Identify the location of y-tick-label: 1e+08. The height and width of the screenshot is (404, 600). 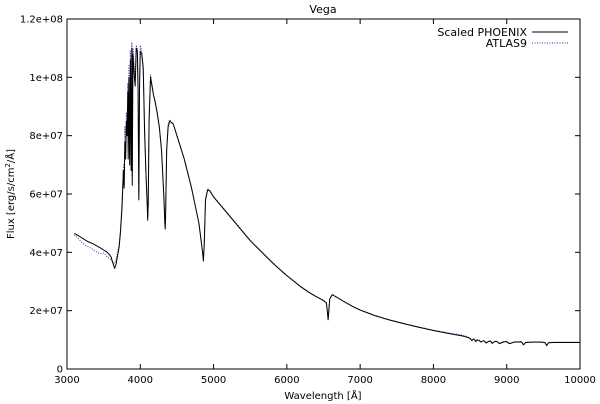
(46, 78).